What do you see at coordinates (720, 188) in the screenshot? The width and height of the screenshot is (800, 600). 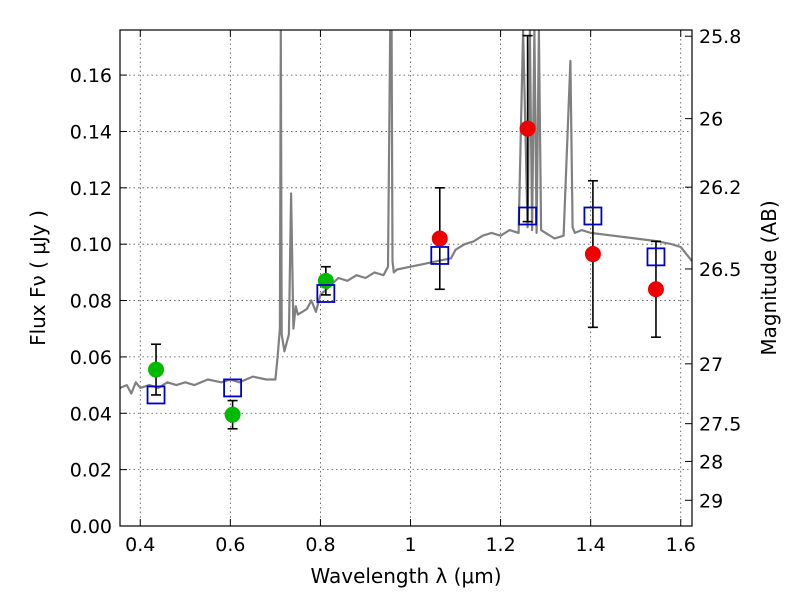 I see `right-tick-label: 26.2` at bounding box center [720, 188].